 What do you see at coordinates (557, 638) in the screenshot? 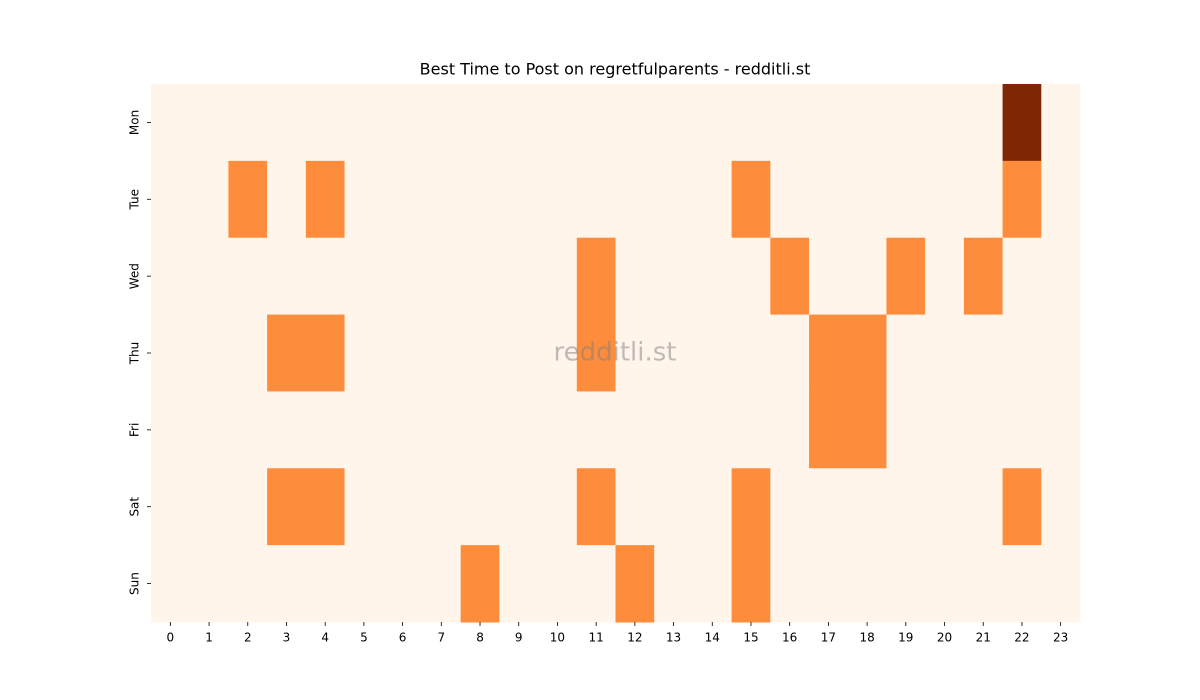
I see `x-tick-label: 10` at bounding box center [557, 638].